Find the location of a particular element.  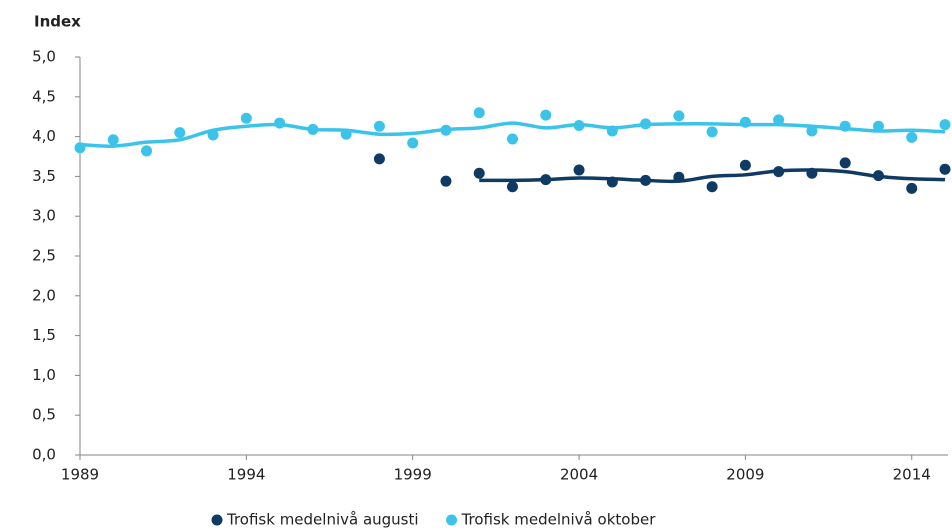

y-tick-label: 4,0 is located at coordinates (44, 136).